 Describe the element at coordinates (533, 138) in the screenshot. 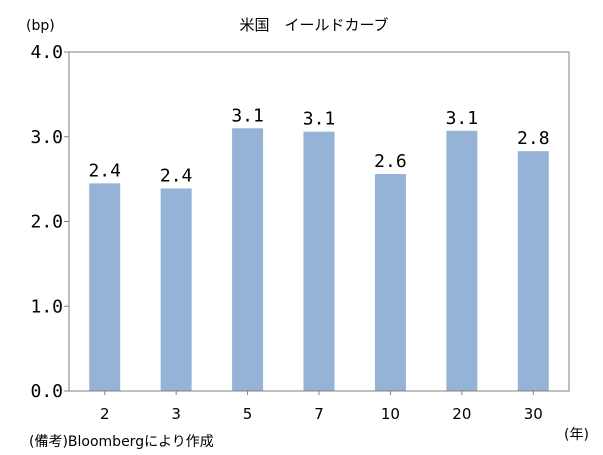

I see `data-label-30: 2.8` at that location.